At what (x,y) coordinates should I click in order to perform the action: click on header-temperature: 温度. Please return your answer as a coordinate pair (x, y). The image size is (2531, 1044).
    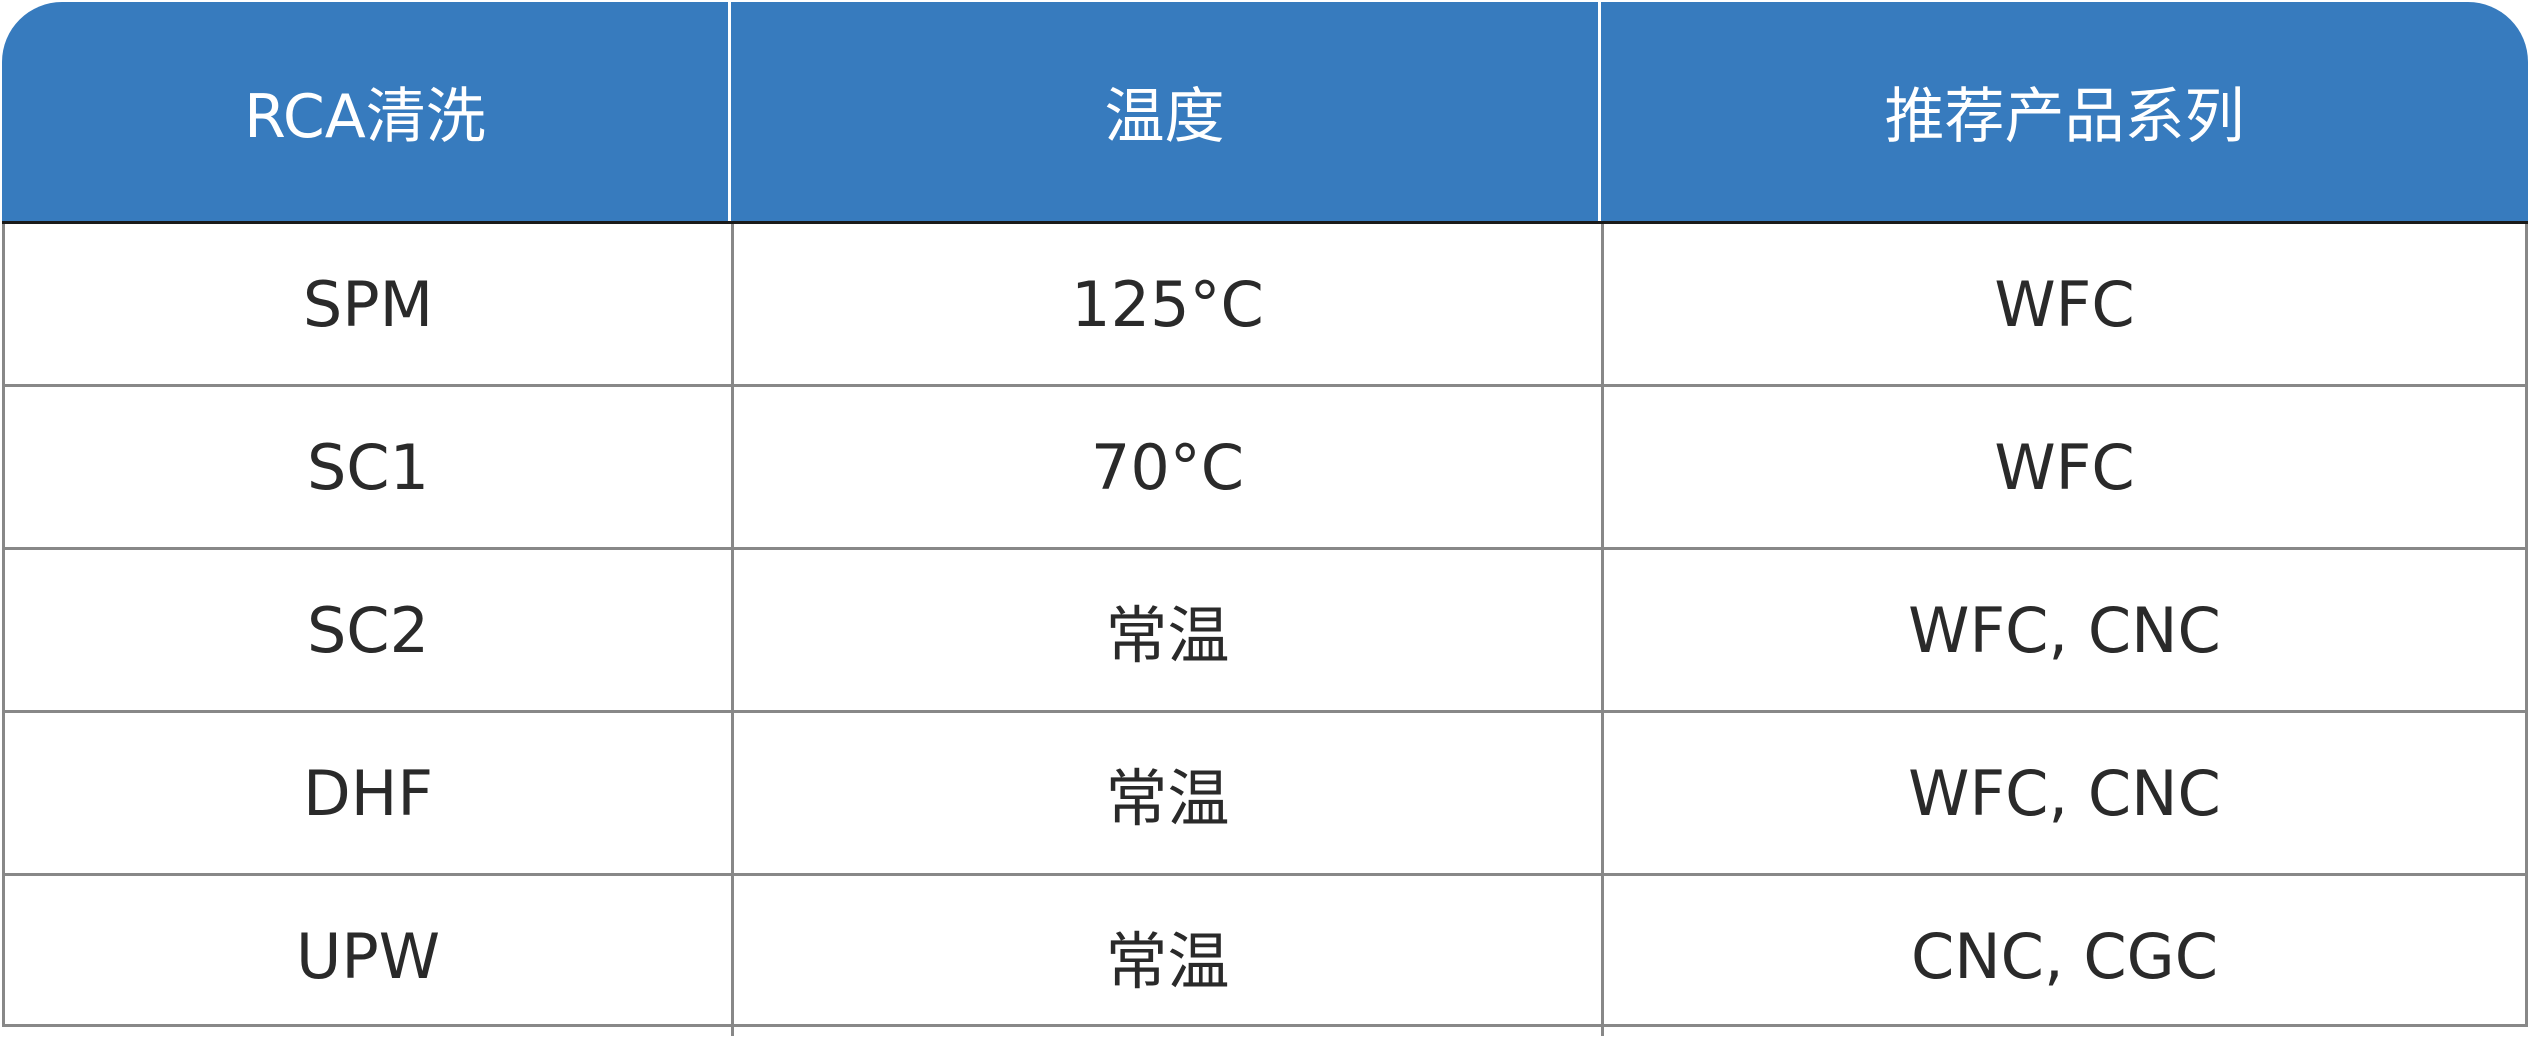
    Looking at the image, I should click on (1163, 111).